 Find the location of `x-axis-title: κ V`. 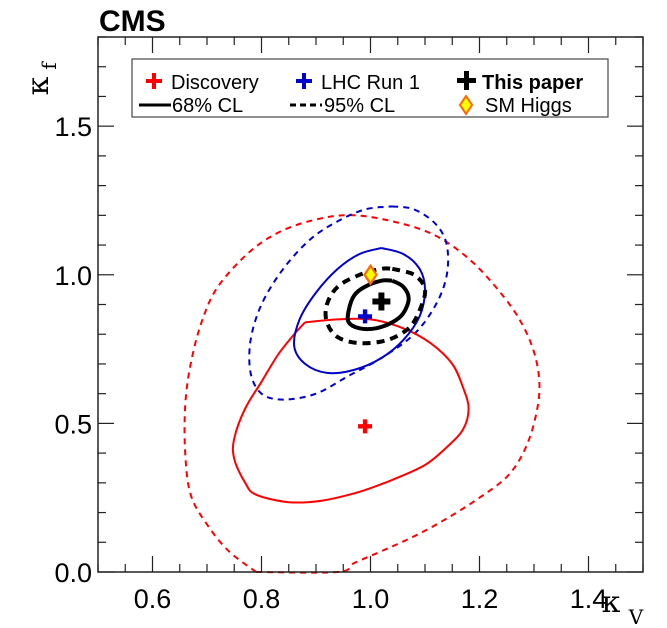

x-axis-title: κ V is located at coordinates (623, 606).